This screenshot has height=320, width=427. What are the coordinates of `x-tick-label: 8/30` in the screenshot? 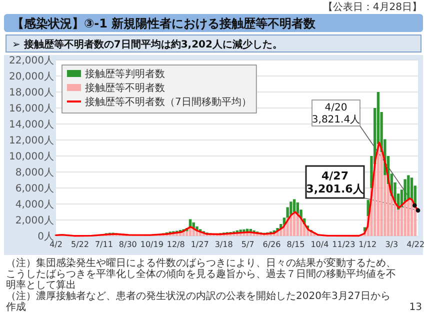 It's located at (127, 244).